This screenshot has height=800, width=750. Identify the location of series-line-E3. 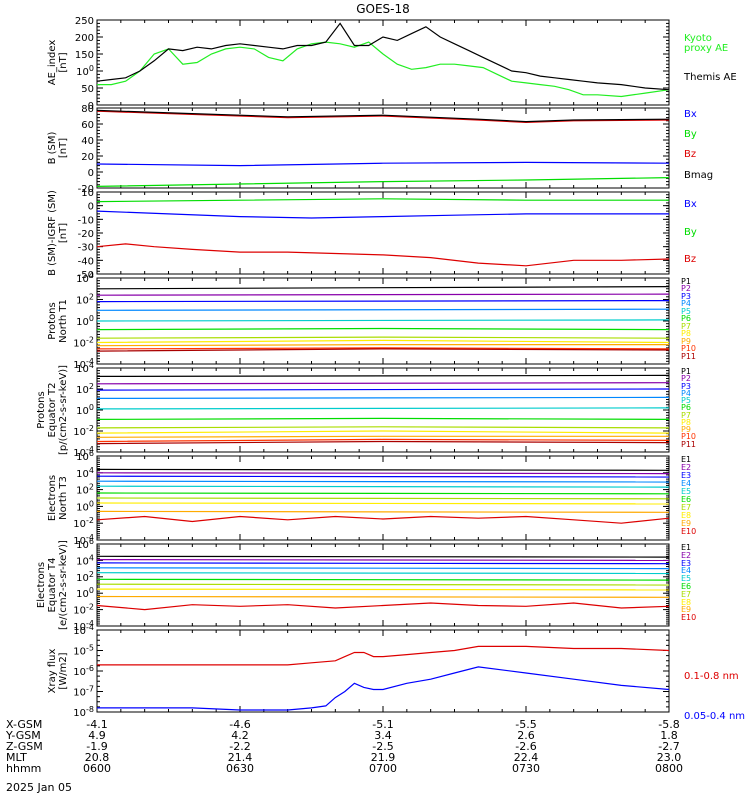
(383, 563).